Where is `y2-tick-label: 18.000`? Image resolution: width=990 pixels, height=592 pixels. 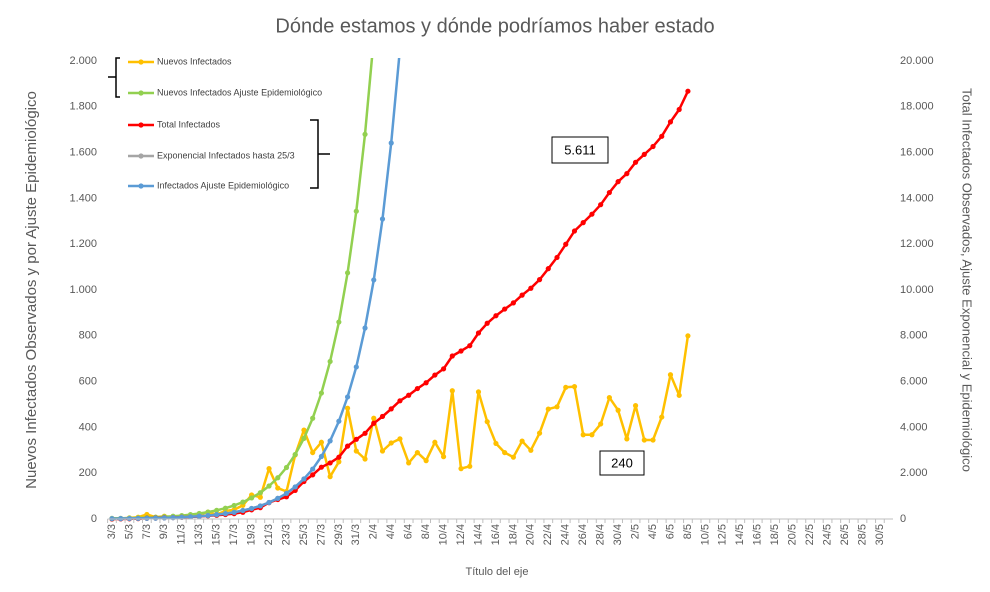
y2-tick-label: 18.000 is located at coordinates (917, 107).